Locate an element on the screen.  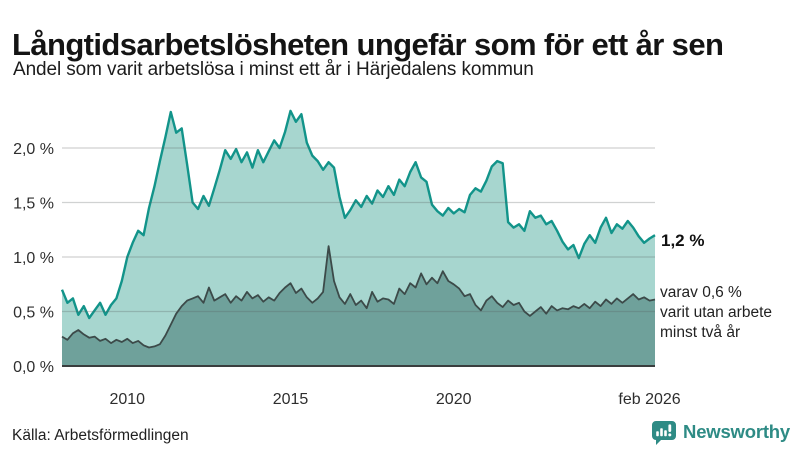
newsworthy-wordmark: Newsworthy is located at coordinates (736, 431).